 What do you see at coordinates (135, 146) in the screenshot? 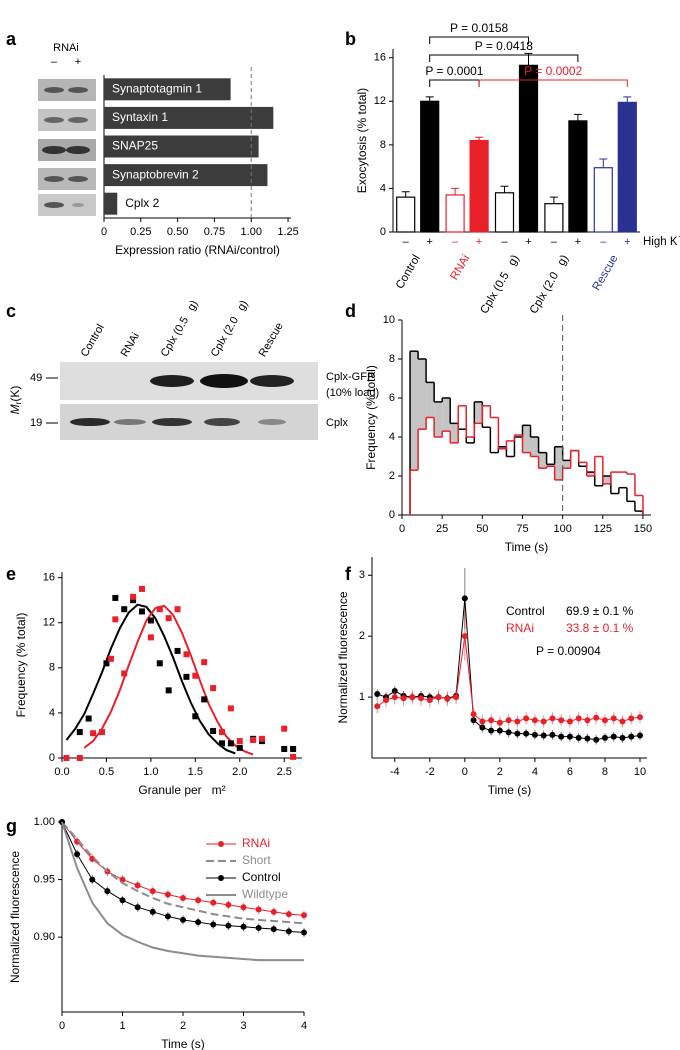
I see `bar-label: SNAP25` at bounding box center [135, 146].